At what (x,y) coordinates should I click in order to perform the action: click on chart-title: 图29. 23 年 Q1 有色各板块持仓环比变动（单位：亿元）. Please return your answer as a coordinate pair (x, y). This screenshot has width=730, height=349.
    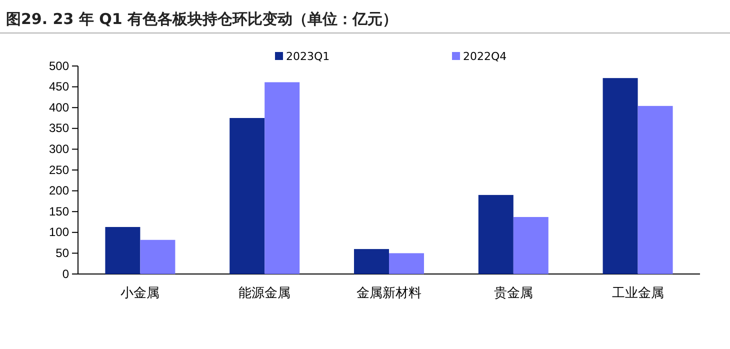
    Looking at the image, I should click on (202, 19).